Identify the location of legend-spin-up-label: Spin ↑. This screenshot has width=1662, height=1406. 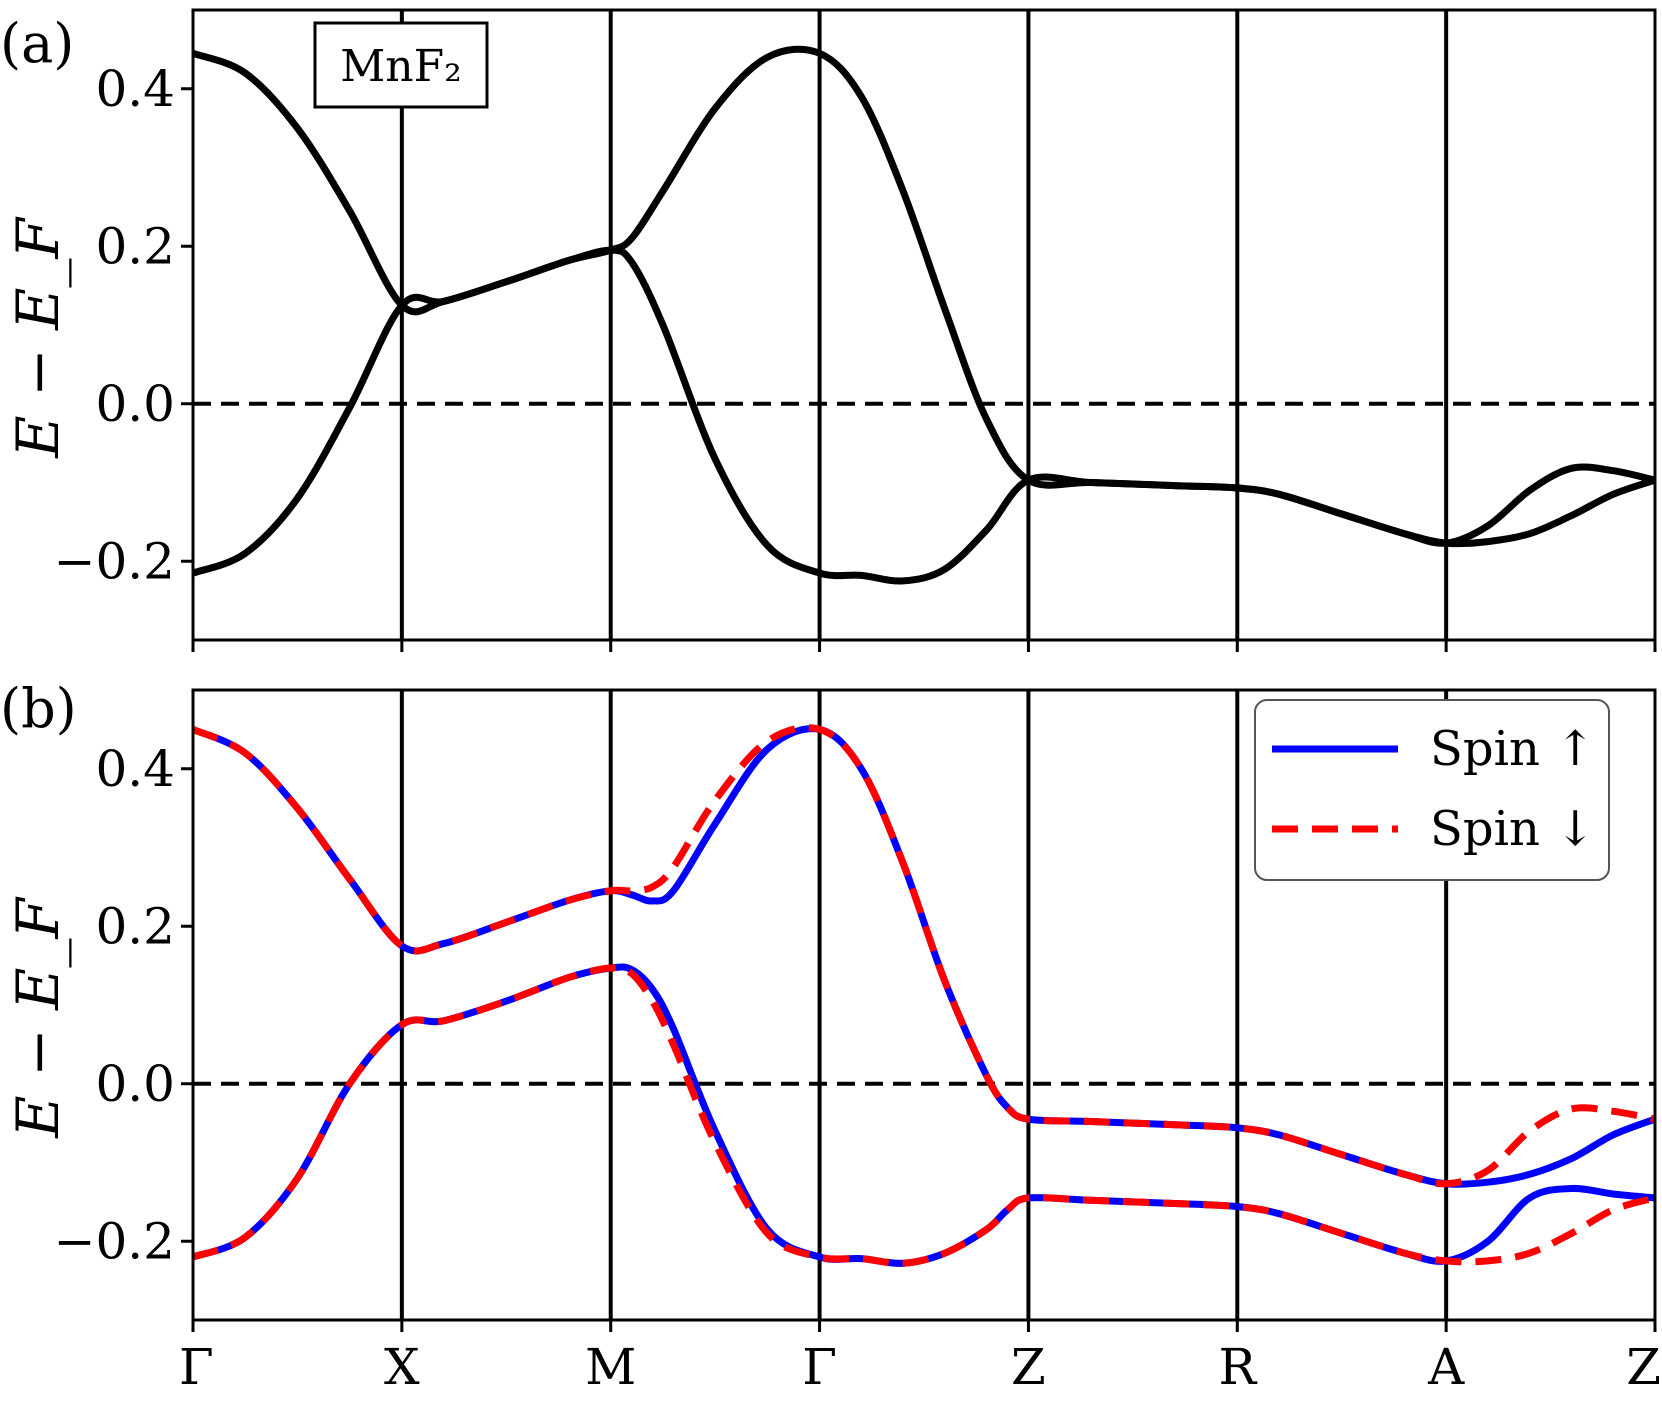
(1512, 749).